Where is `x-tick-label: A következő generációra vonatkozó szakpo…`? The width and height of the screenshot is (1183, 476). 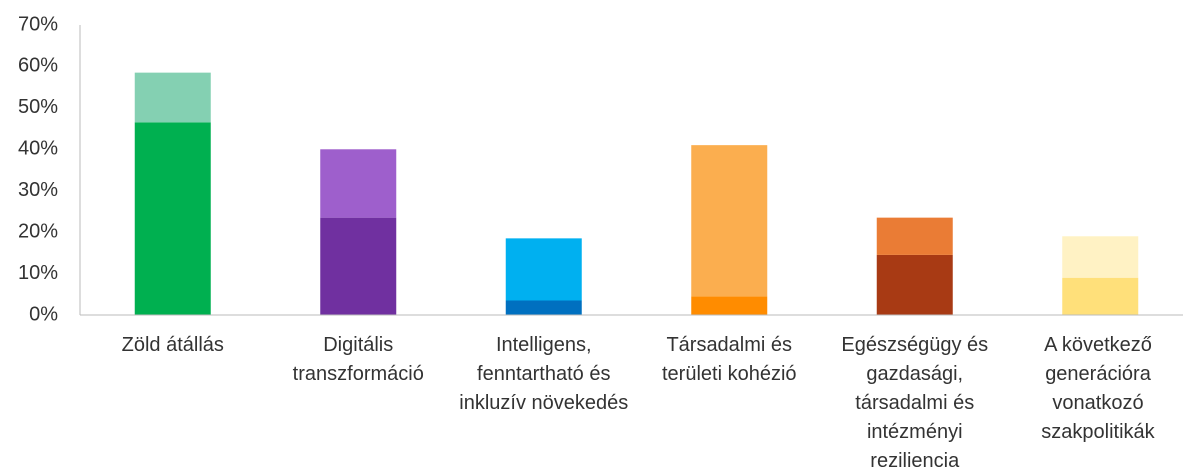 x-tick-label: A következő generációra vonatkozó szakpo… is located at coordinates (1098, 388).